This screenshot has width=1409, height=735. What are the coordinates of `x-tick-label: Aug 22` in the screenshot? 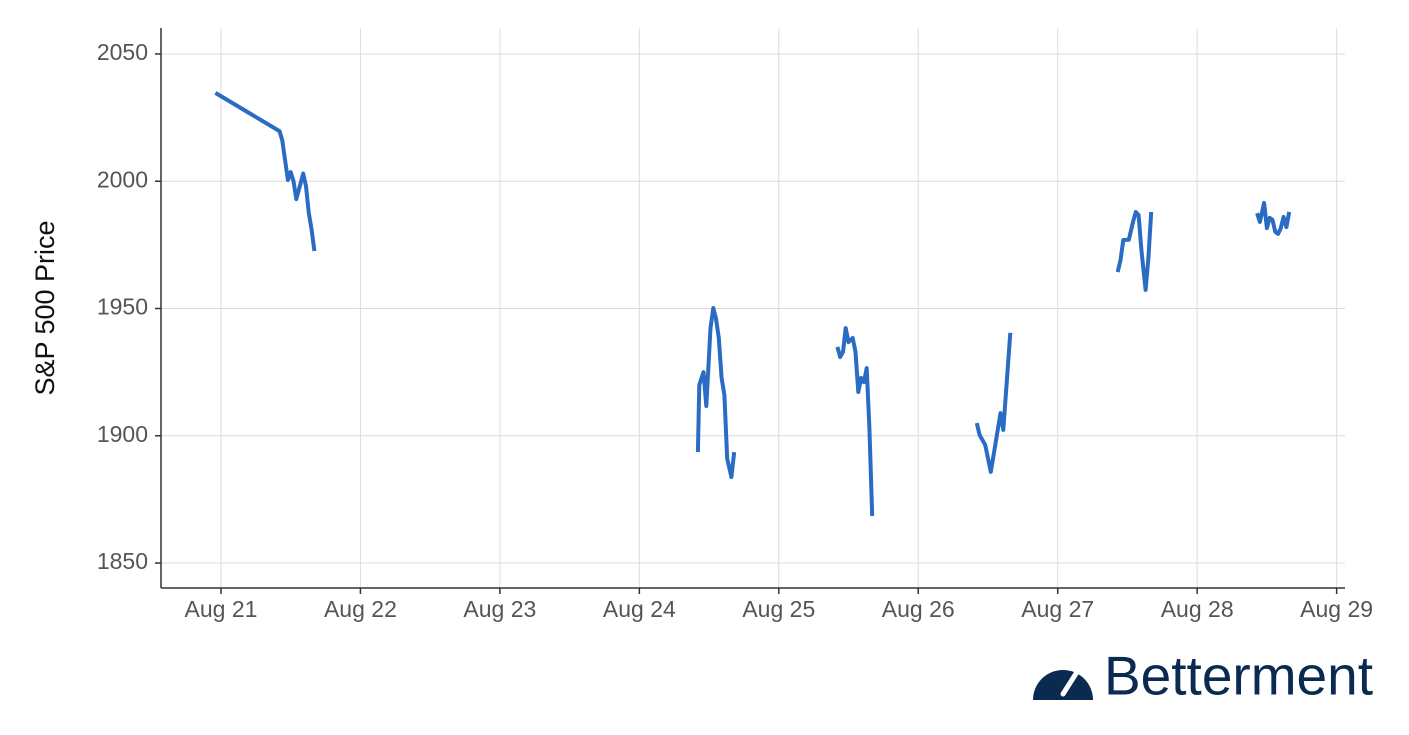 It's located at (360, 609).